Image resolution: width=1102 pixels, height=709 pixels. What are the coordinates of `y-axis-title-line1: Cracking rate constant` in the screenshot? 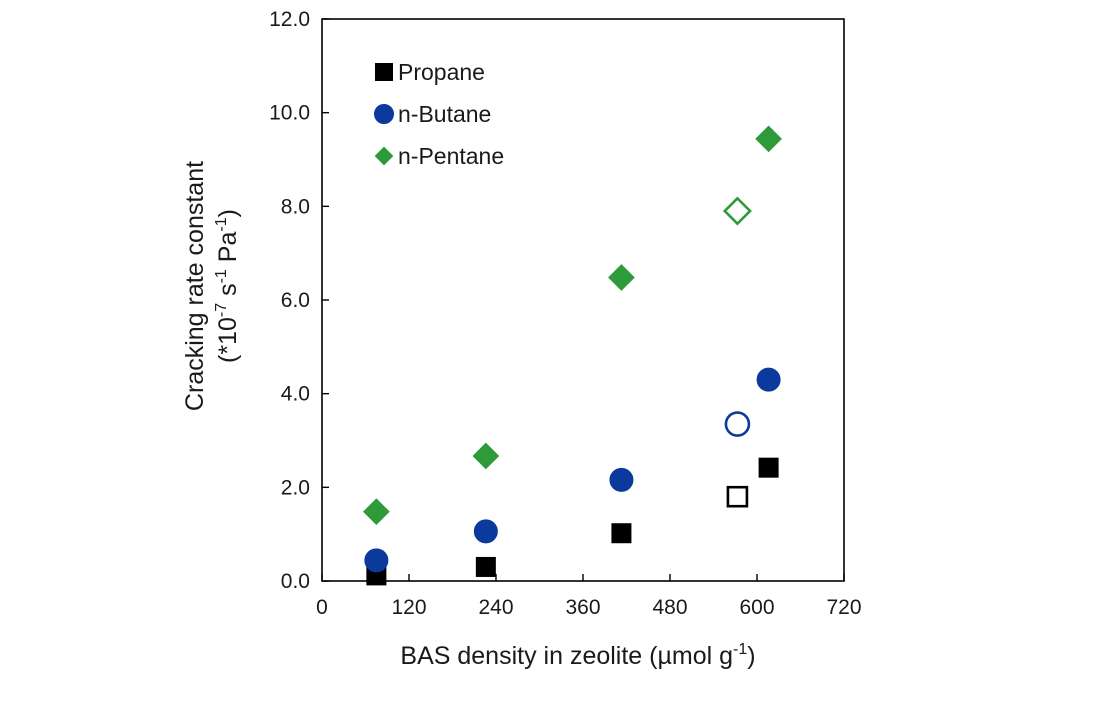 It's located at (195, 286).